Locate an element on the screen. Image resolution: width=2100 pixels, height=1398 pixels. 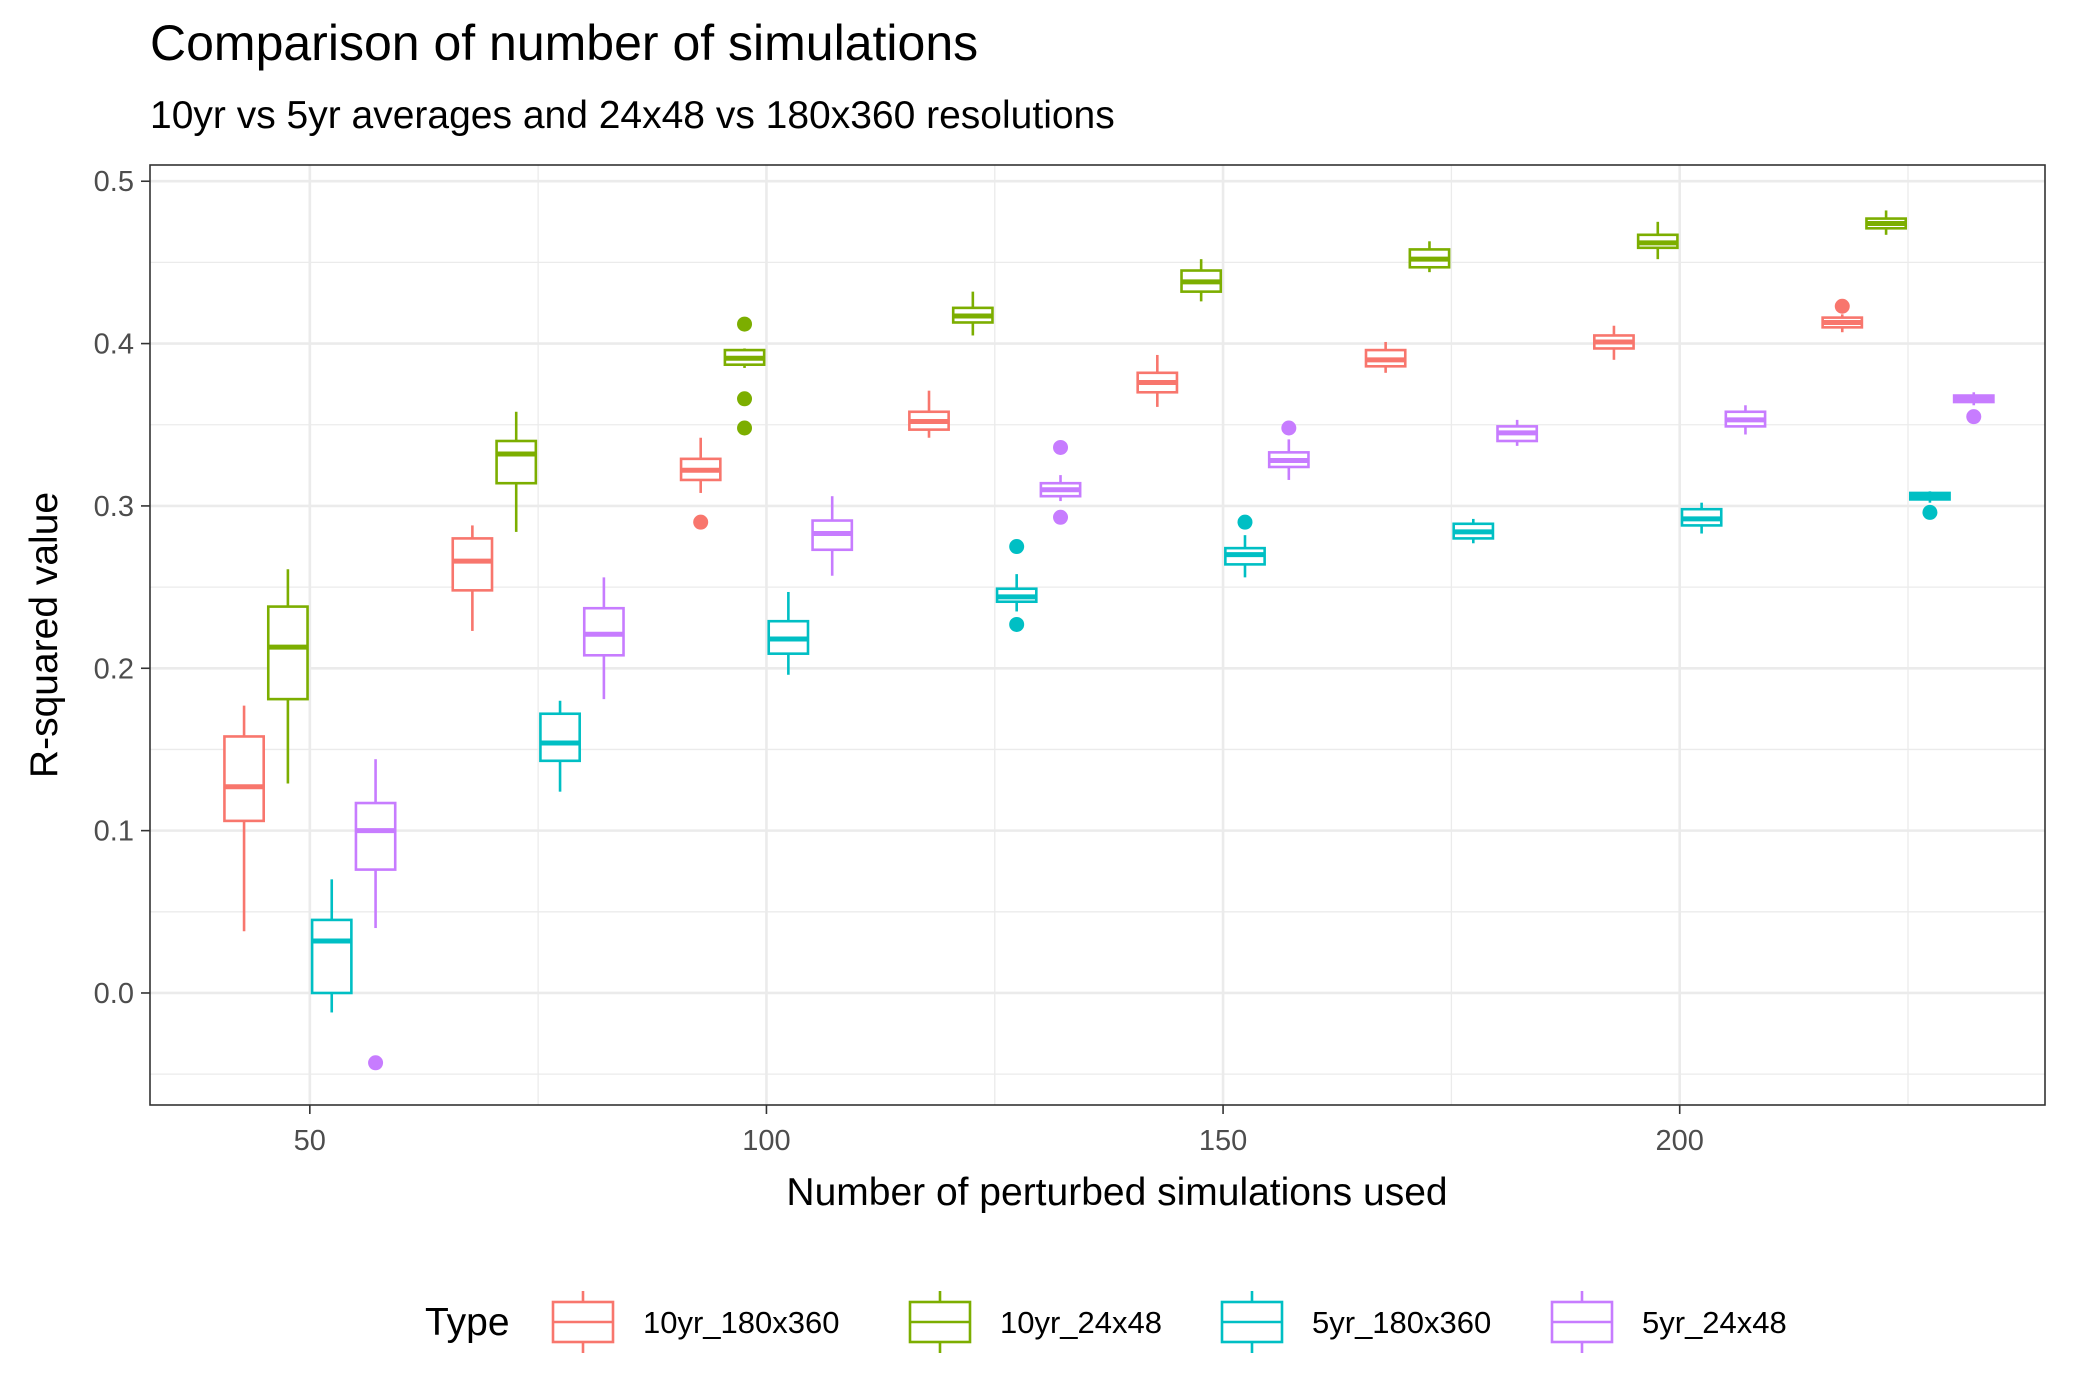
x-tick-label: 100 is located at coordinates (766, 1141).